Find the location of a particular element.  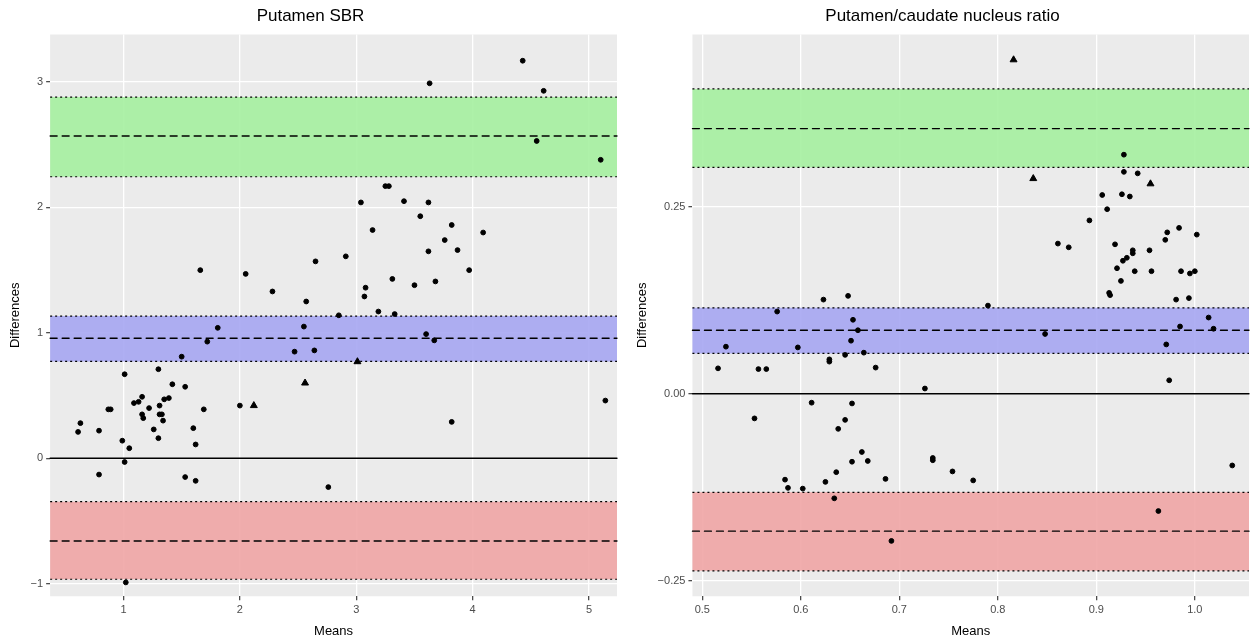

x-tick-label: 1 is located at coordinates (123, 608).